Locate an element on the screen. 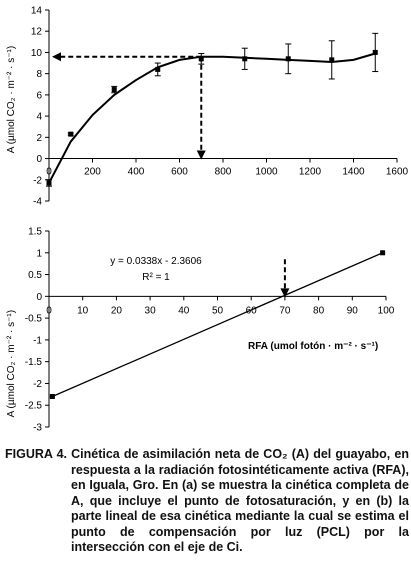  y-tick-label: 12 is located at coordinates (37, 32).